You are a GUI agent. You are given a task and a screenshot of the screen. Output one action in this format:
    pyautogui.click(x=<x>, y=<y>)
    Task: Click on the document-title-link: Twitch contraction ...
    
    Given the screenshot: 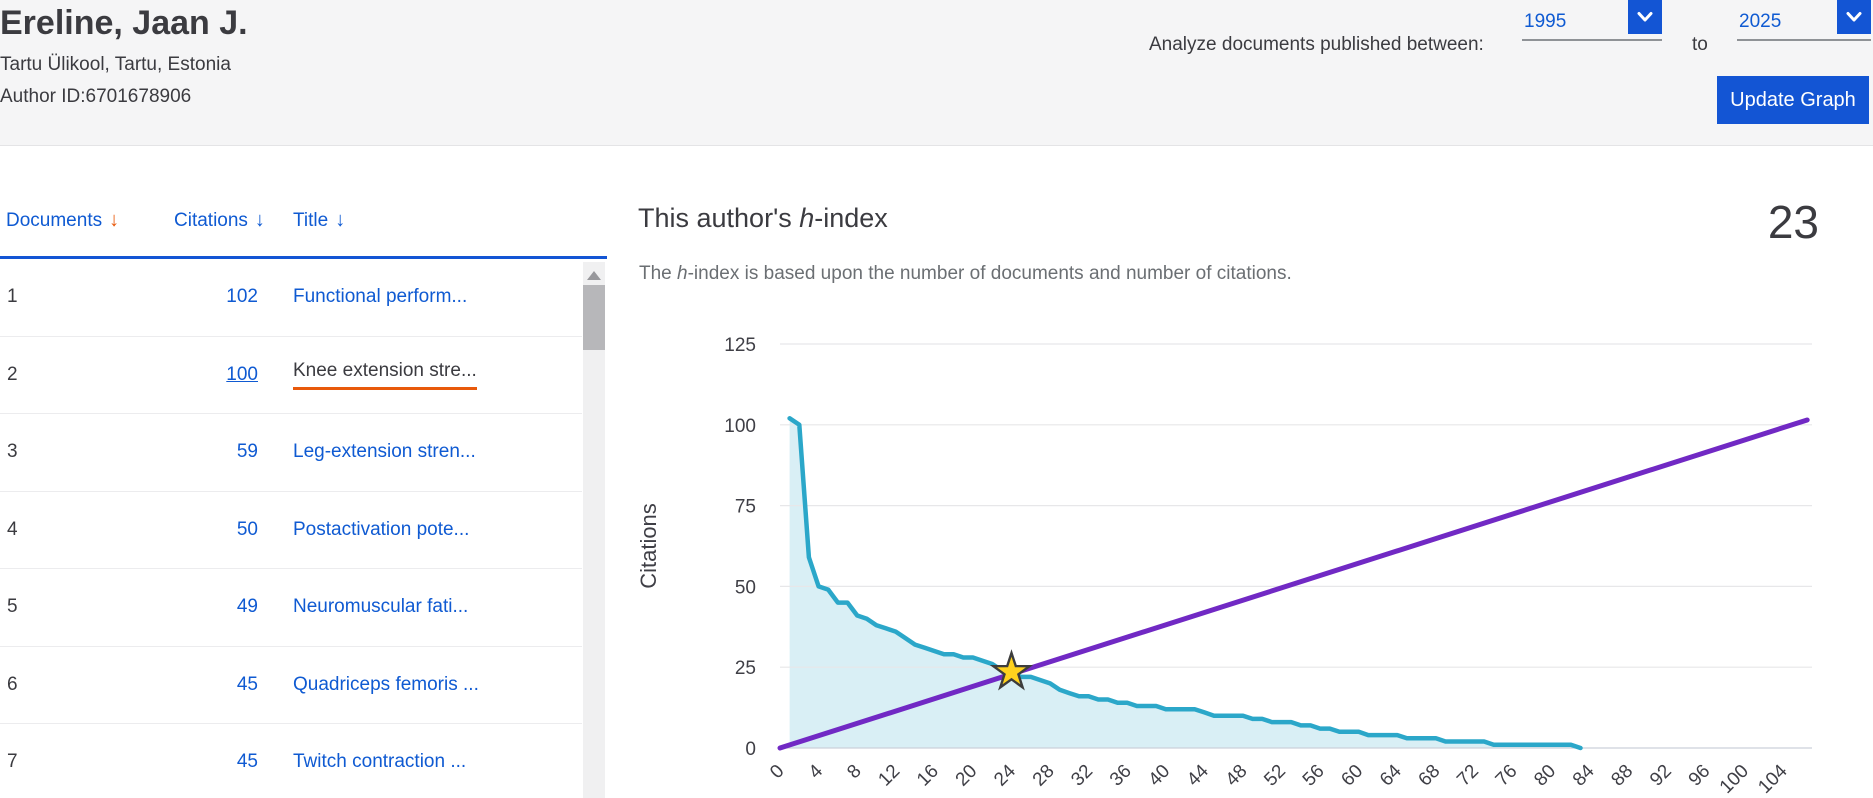 What is the action you would take?
    pyautogui.click(x=380, y=762)
    